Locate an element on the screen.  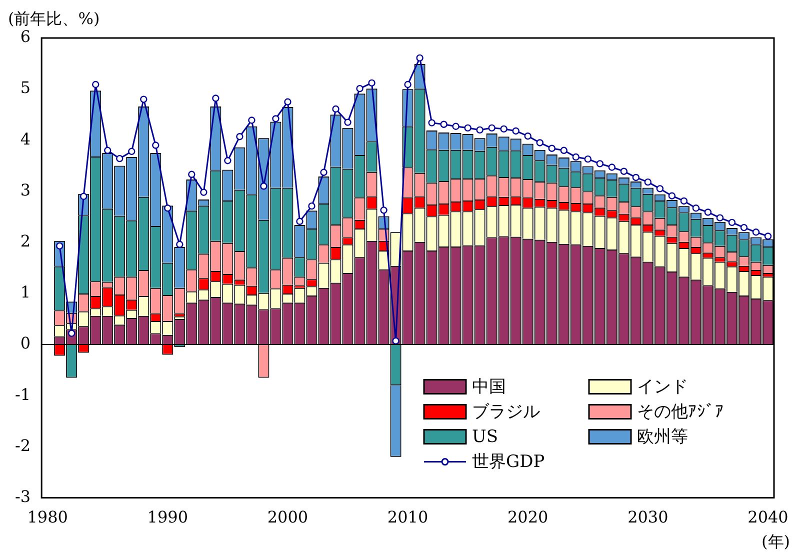
x-tick-label: 1980 is located at coordinates (47, 517).